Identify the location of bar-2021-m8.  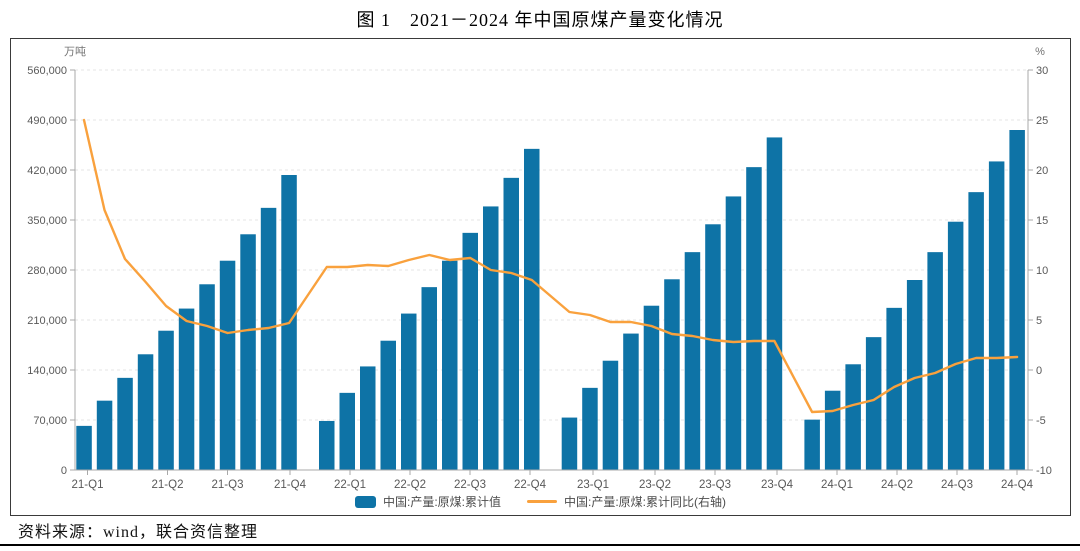
(248, 352).